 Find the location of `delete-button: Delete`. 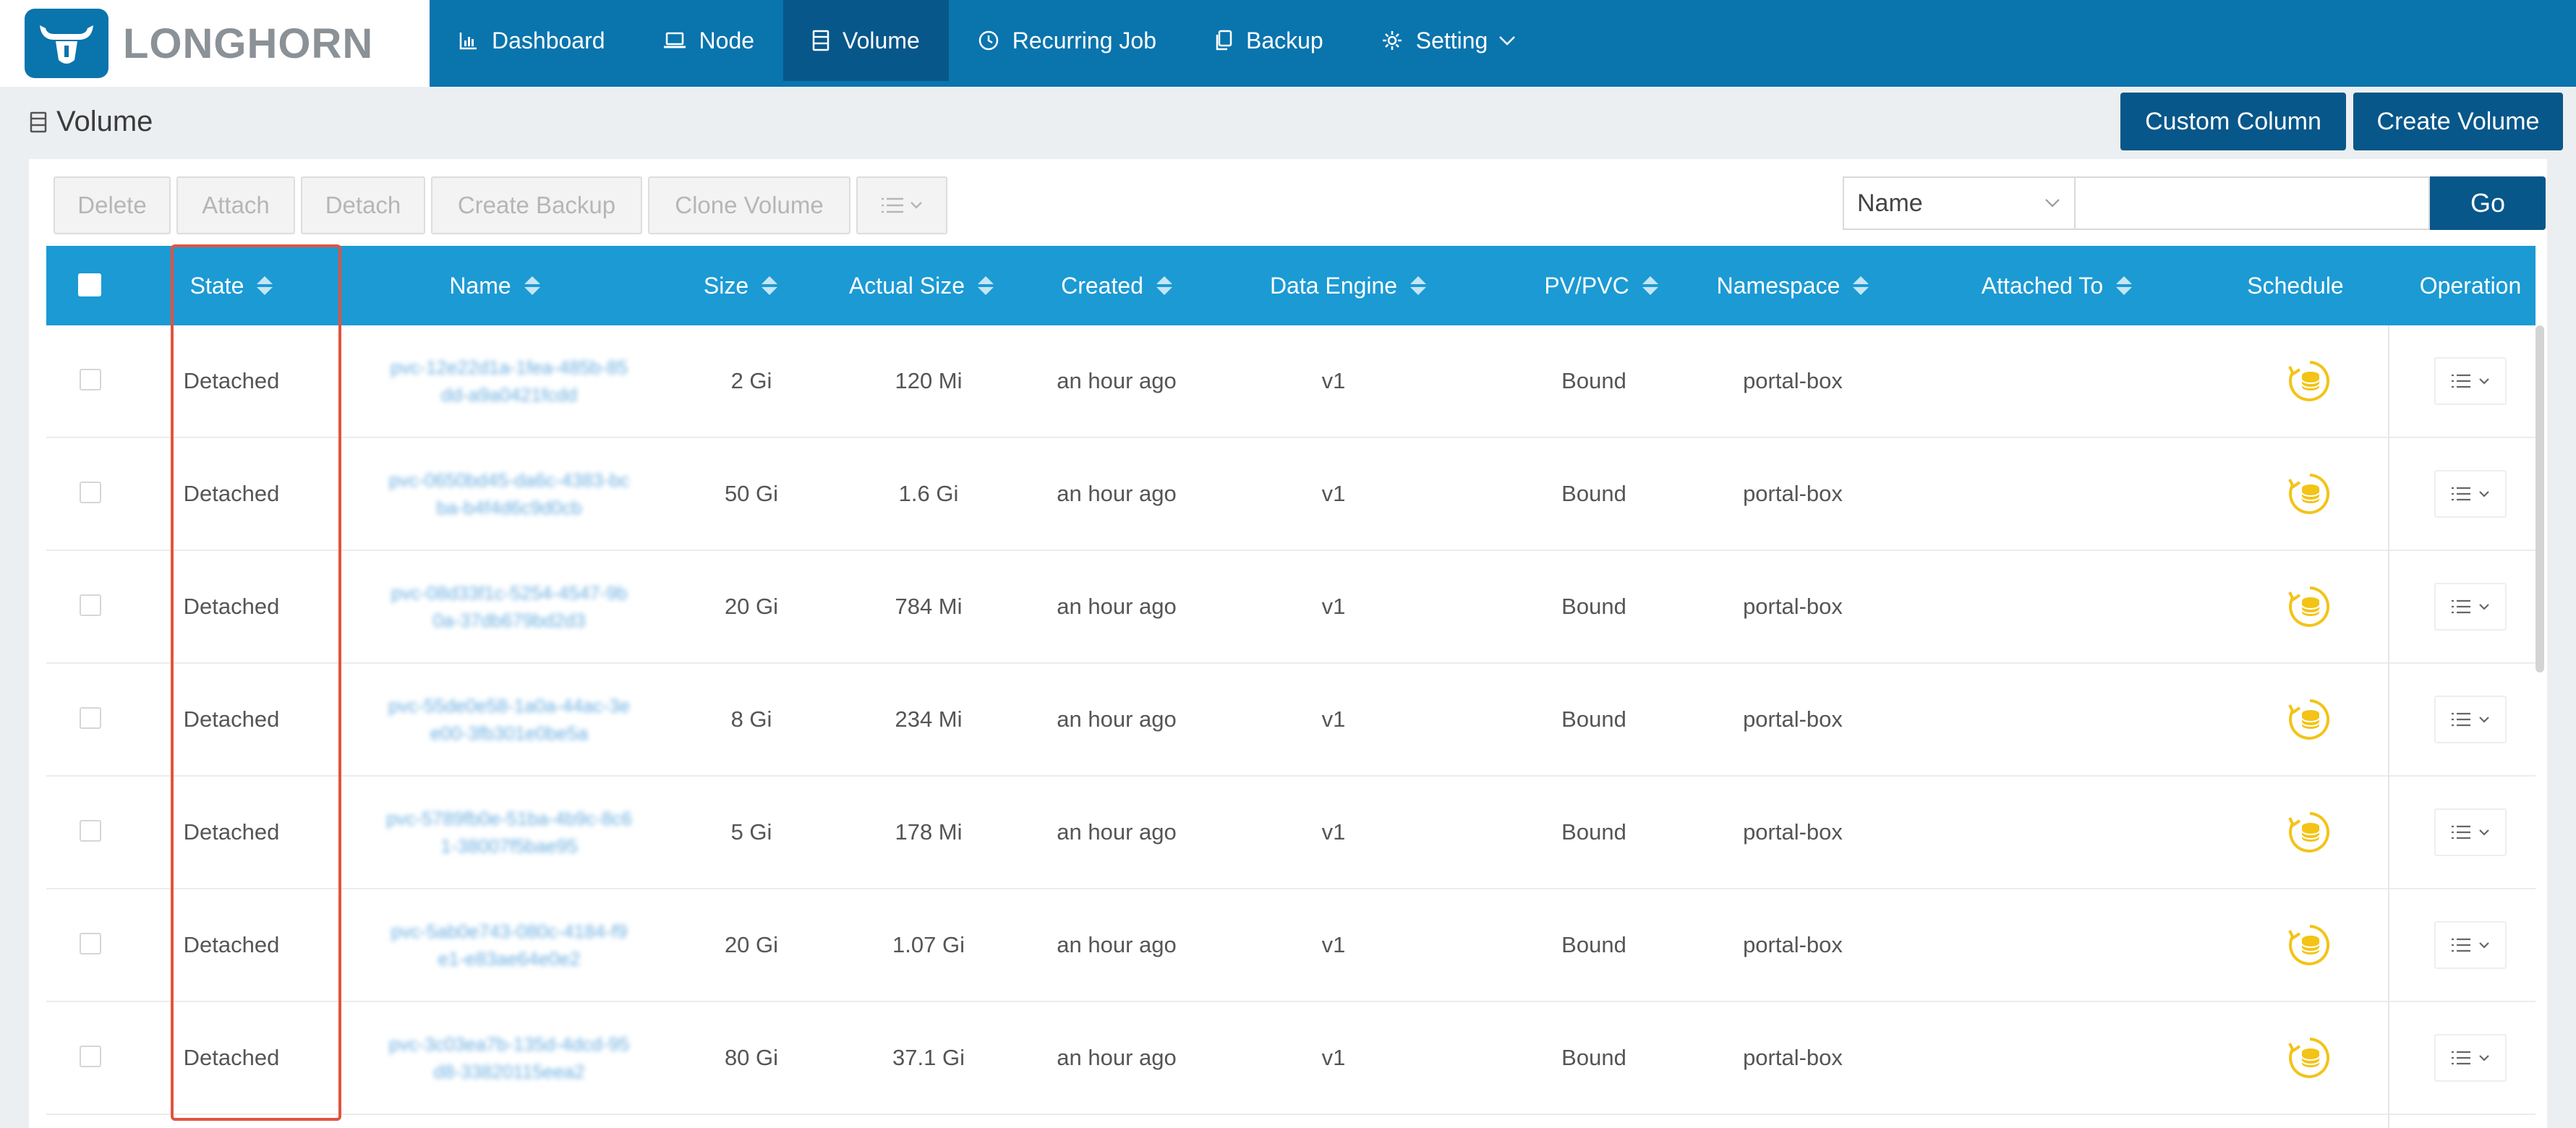

delete-button: Delete is located at coordinates (112, 205).